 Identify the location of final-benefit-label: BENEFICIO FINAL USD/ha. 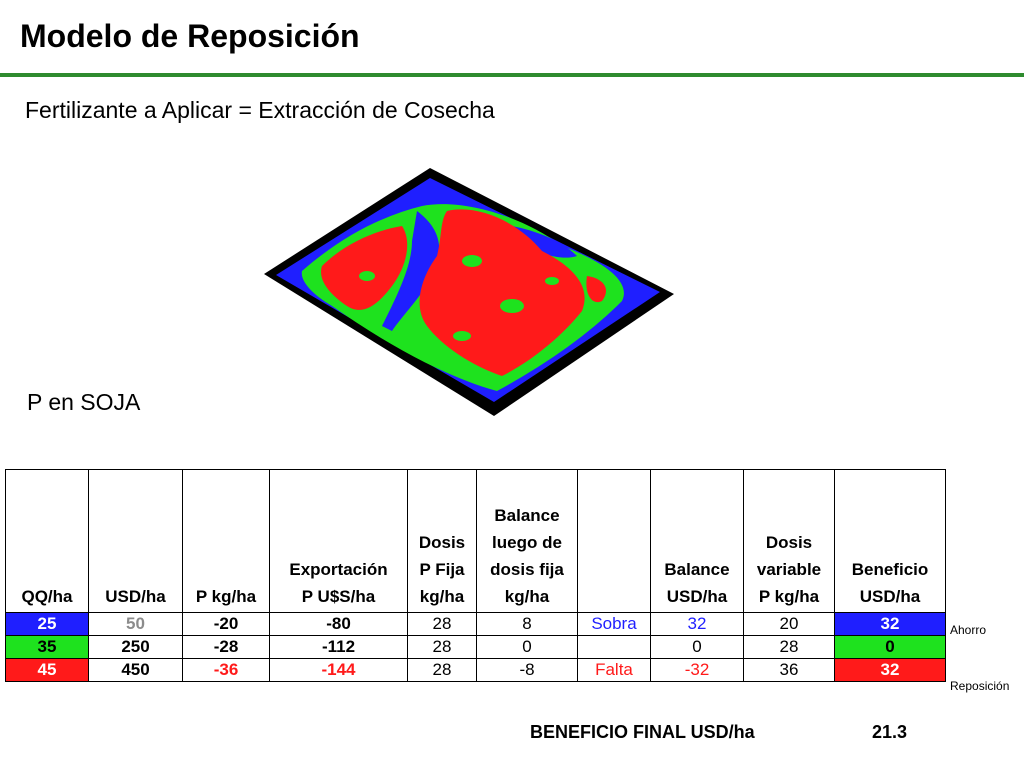
(642, 732).